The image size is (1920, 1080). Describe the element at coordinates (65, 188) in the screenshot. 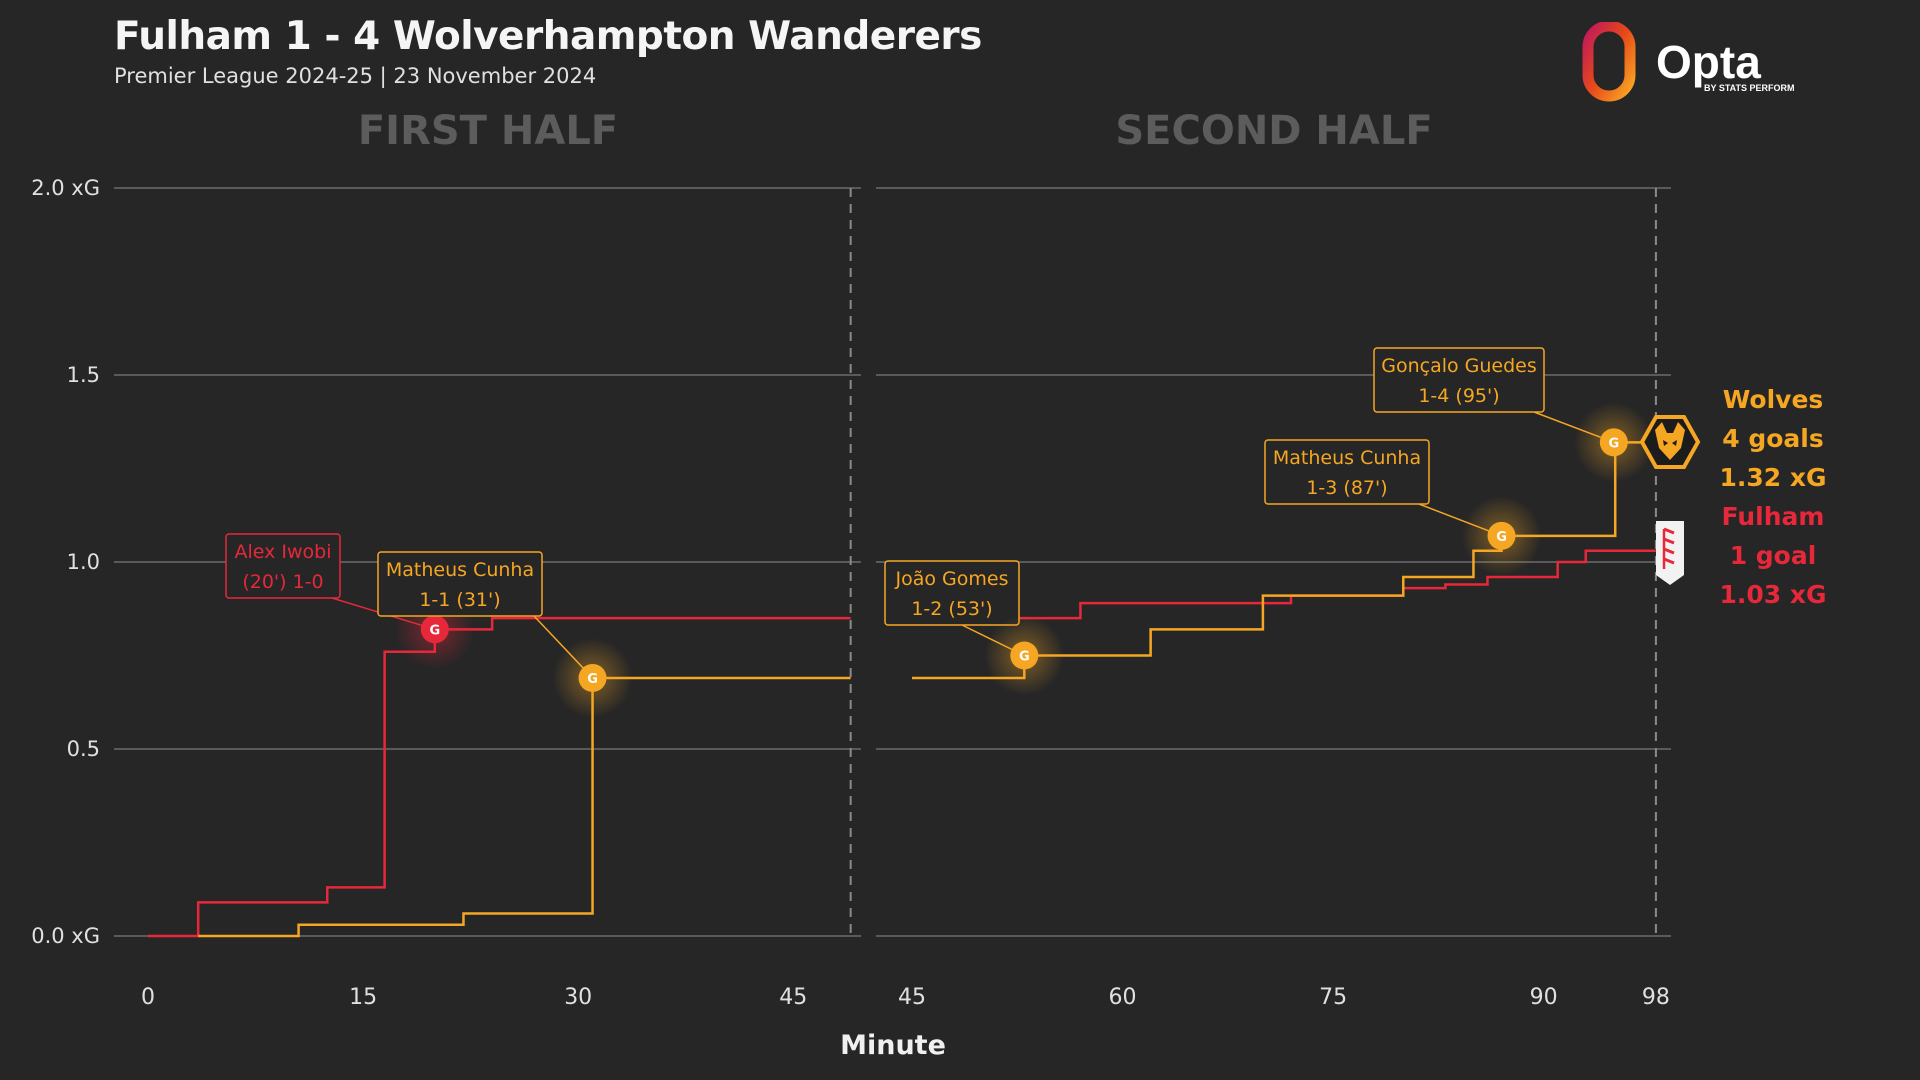

I see `y-tick-label: 2.0 xG` at that location.